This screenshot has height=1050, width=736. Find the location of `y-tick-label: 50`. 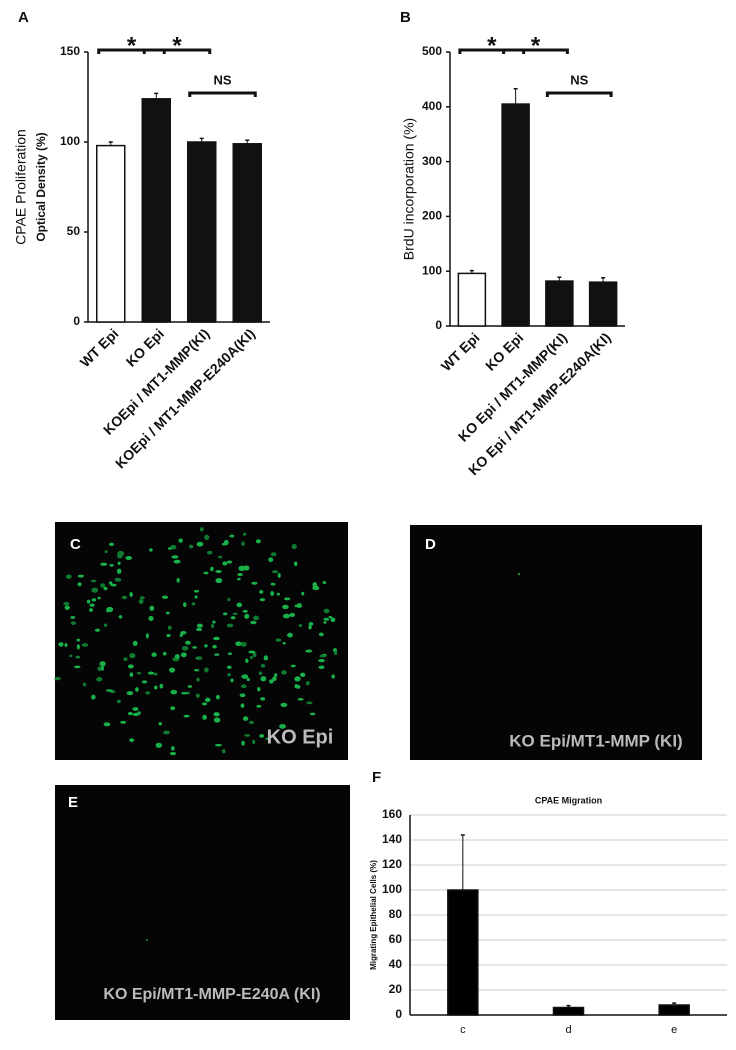

y-tick-label: 50 is located at coordinates (74, 231).